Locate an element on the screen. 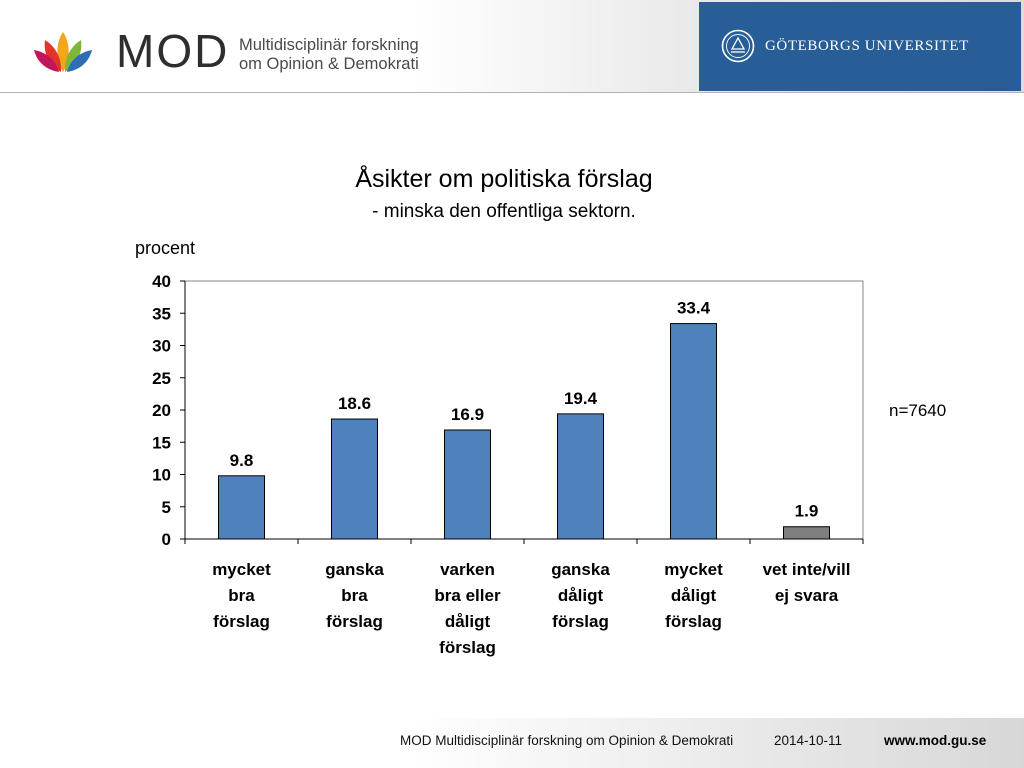 The image size is (1024, 768). x-category-label: mycket dåligt förslag is located at coordinates (693, 595).